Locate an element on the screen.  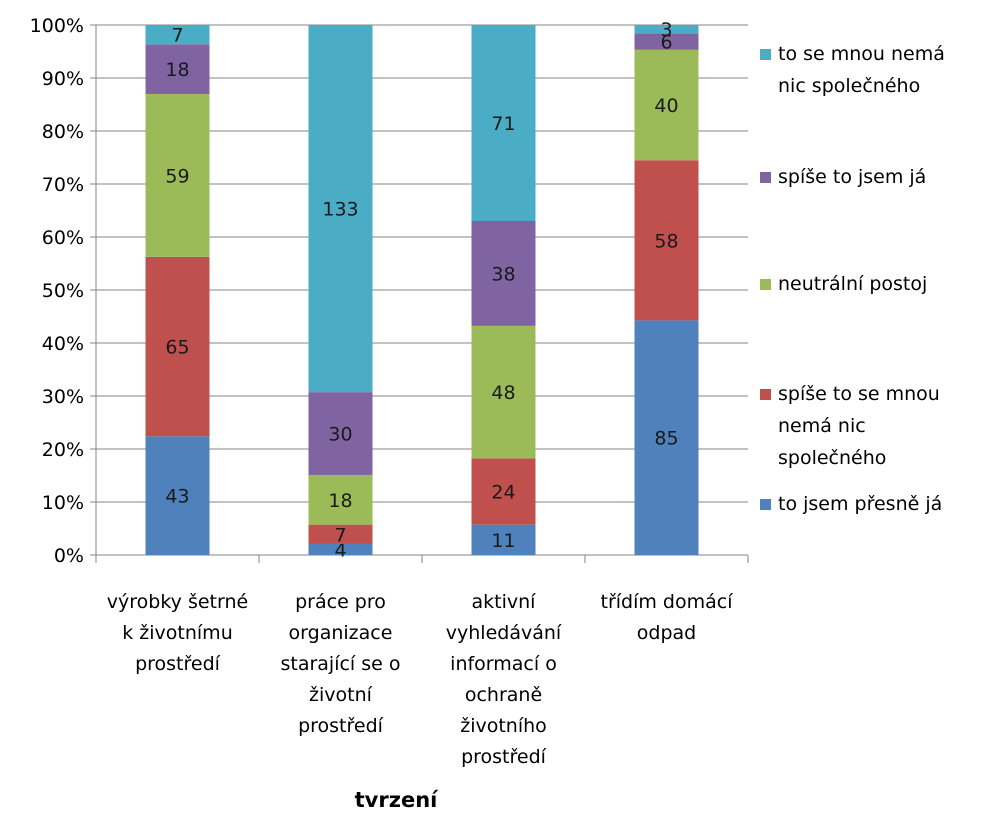
legend-label: to se mnou nemá nic společného is located at coordinates (861, 70).